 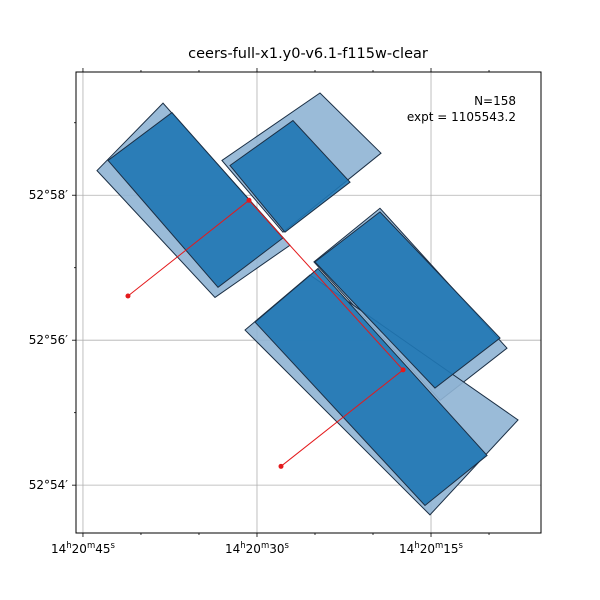 What do you see at coordinates (49, 485) in the screenshot?
I see `y-tick-label: 52°54′` at bounding box center [49, 485].